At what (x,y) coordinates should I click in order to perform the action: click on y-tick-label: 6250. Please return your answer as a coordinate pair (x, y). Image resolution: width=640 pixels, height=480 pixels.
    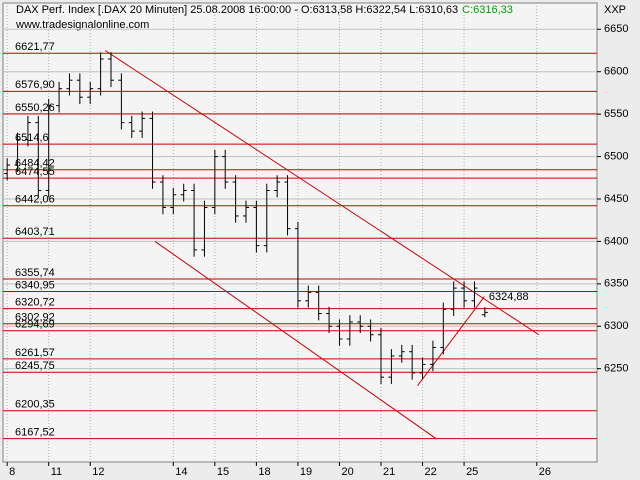
    Looking at the image, I should click on (616, 369).